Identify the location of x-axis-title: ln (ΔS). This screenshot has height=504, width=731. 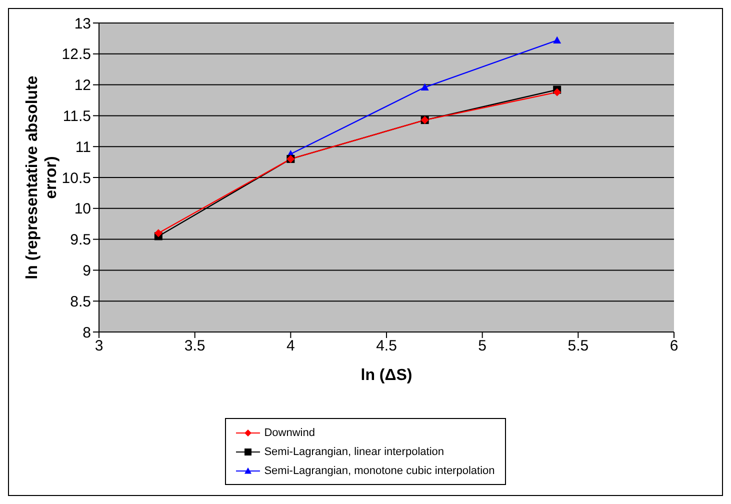
(386, 375).